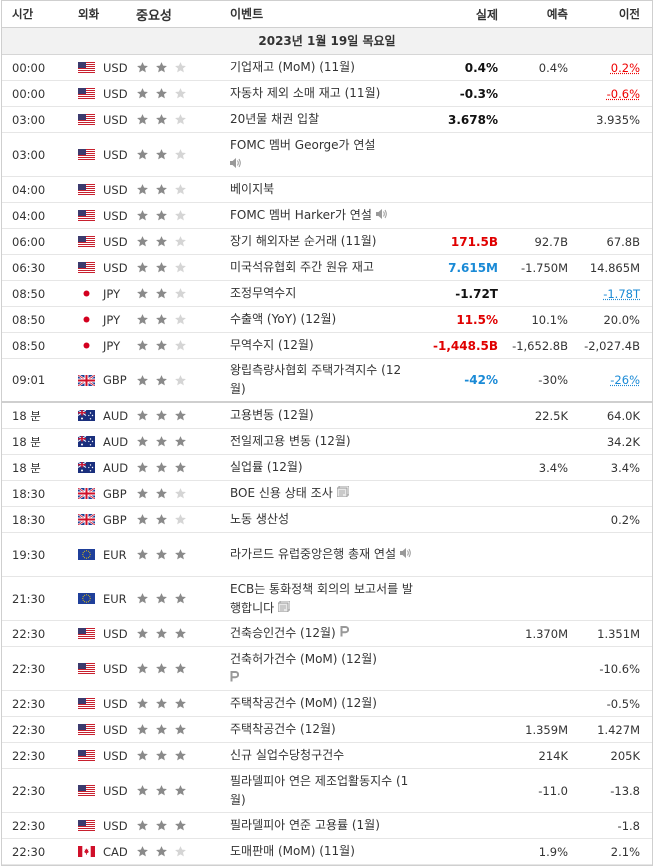  I want to click on event-name: 고용변동 (12월), so click(319, 415).